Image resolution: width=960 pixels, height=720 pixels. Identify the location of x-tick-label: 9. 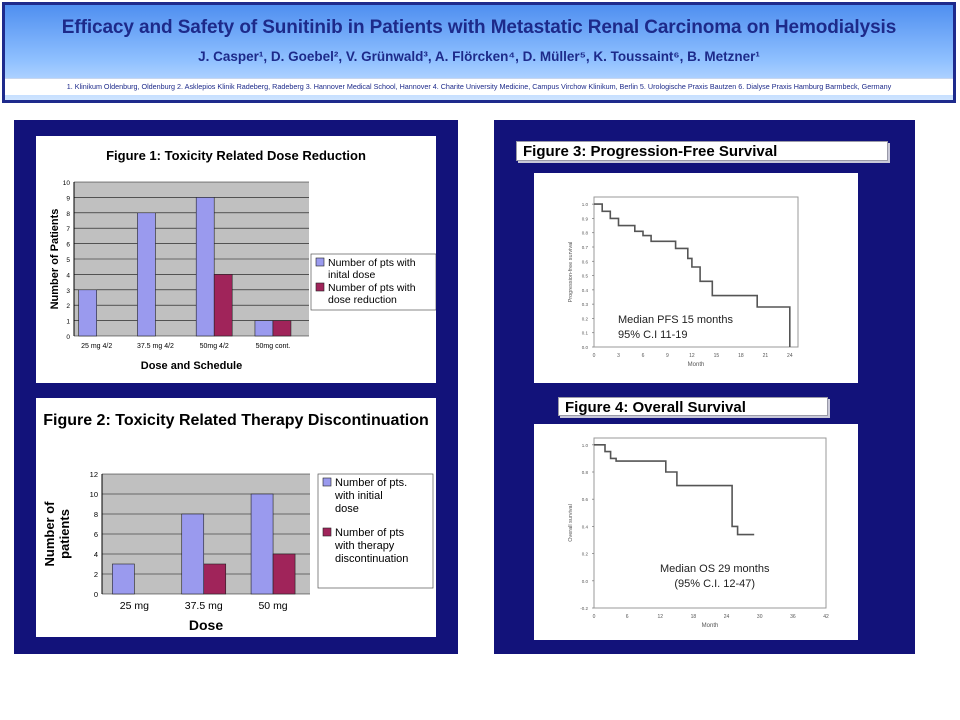
(667, 356).